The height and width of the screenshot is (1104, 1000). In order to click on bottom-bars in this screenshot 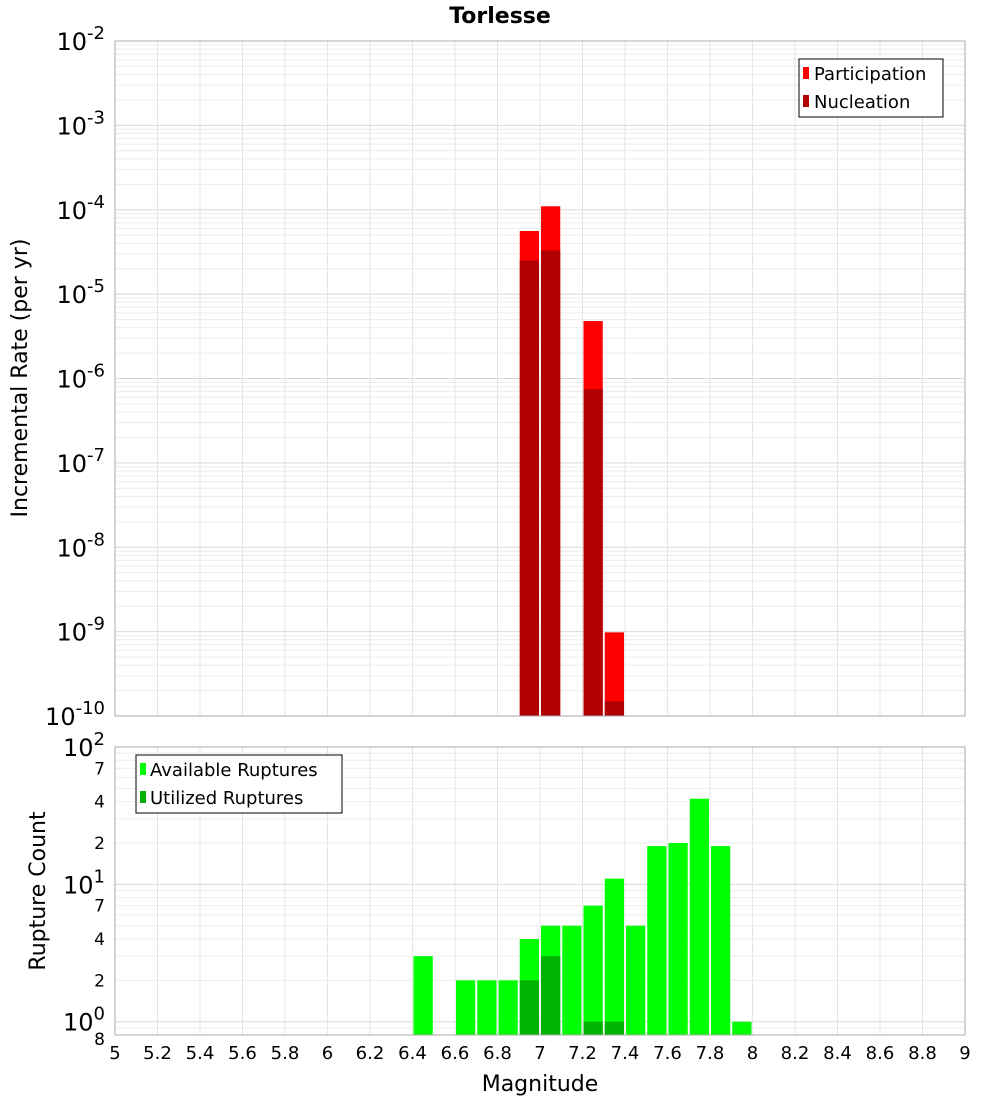, I will do `click(582, 916)`.